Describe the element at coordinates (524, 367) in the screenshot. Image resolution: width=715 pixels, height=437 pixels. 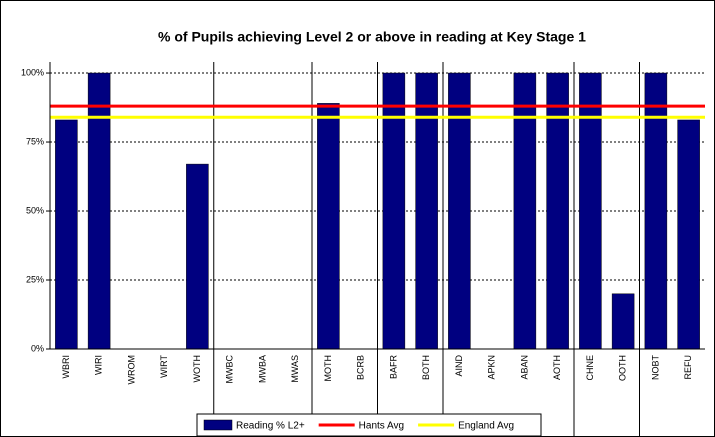
I see `x-tick-label: ABAN` at that location.